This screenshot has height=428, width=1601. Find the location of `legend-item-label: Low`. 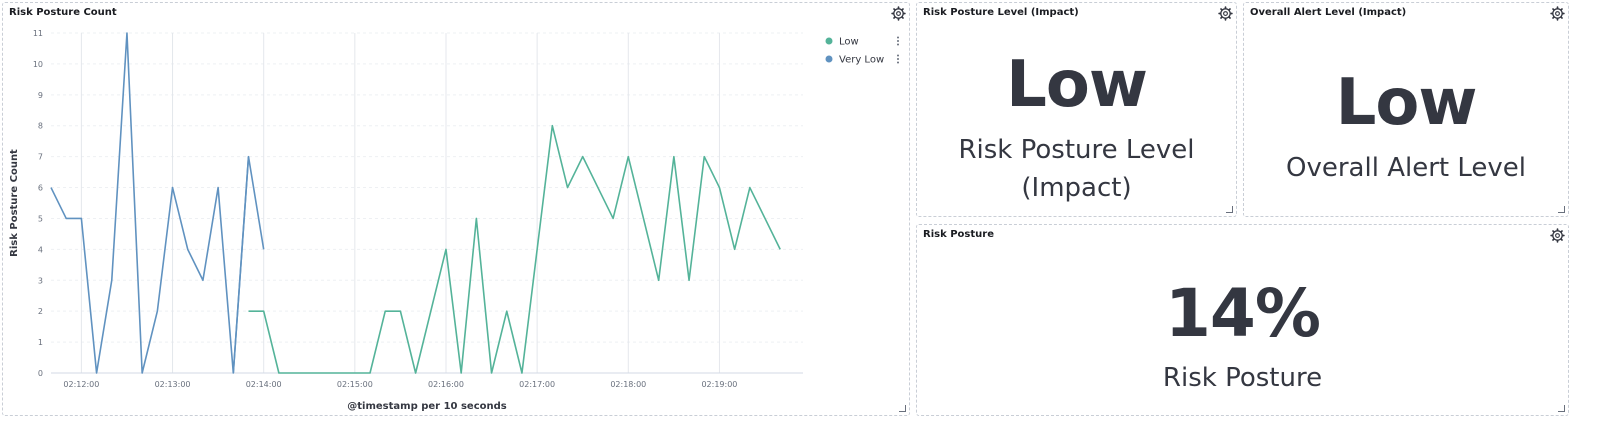

legend-item-label: Low is located at coordinates (849, 42).